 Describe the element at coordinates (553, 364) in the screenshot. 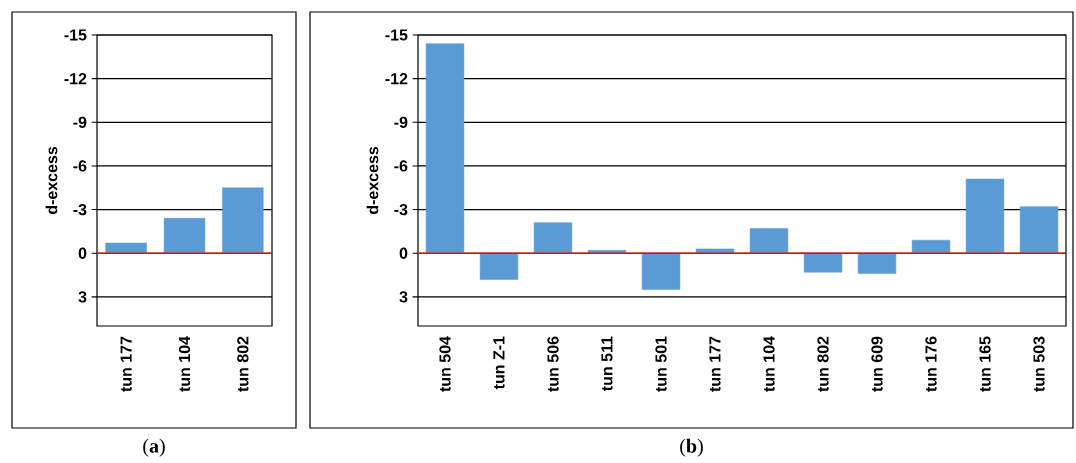

I see `x-tick-label: tun 506` at that location.